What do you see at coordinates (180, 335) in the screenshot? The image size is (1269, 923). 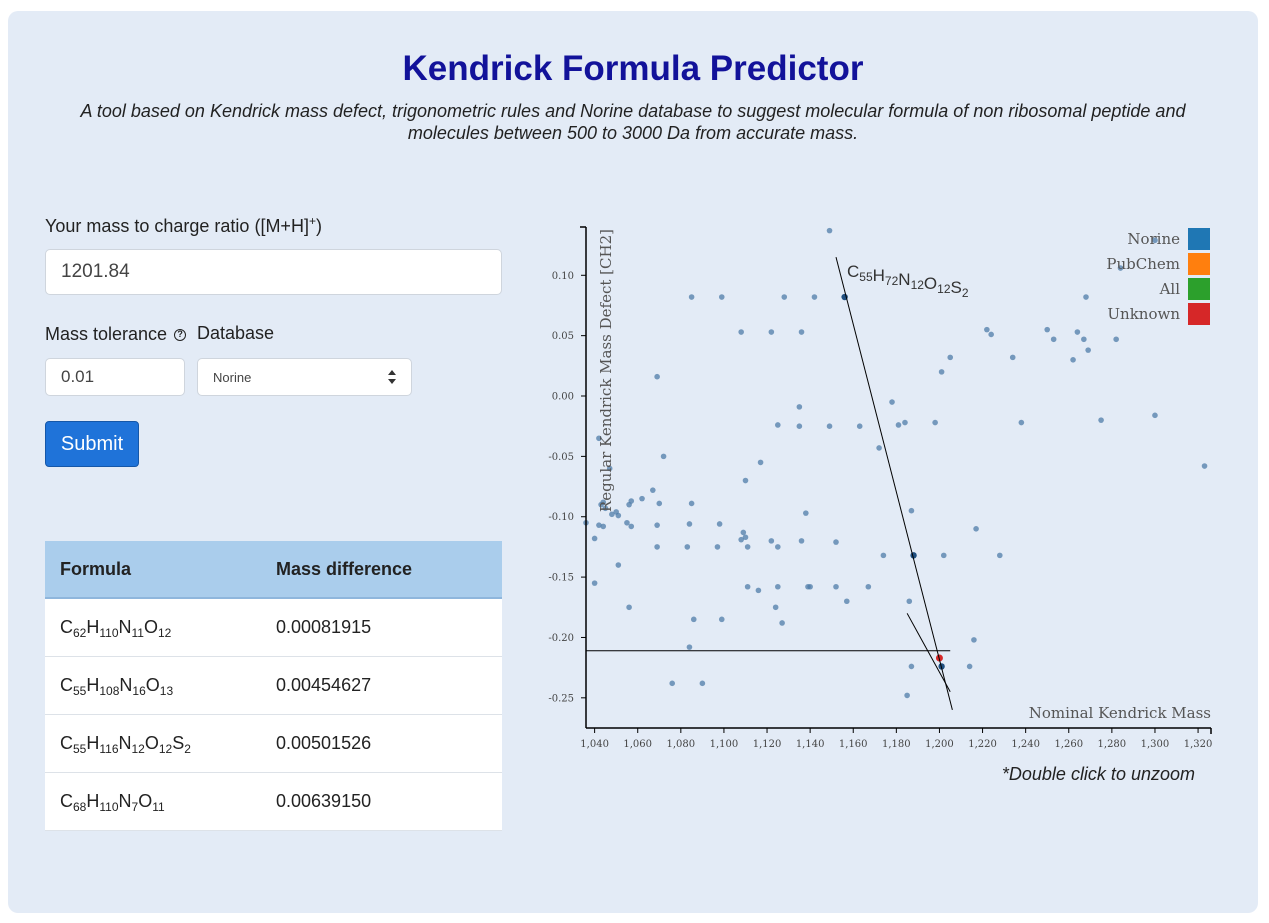 I see `help-icon: ?` at bounding box center [180, 335].